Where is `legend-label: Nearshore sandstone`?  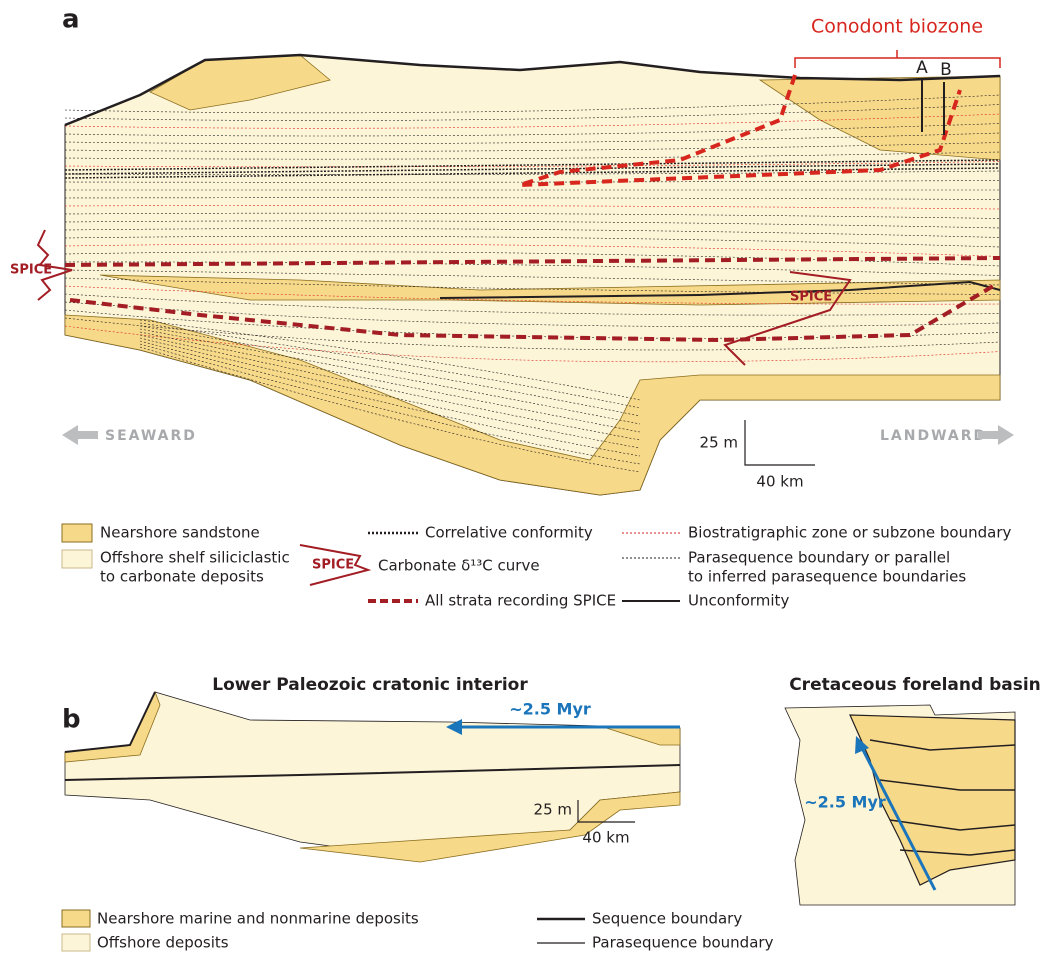 legend-label: Nearshore sandstone is located at coordinates (180, 533).